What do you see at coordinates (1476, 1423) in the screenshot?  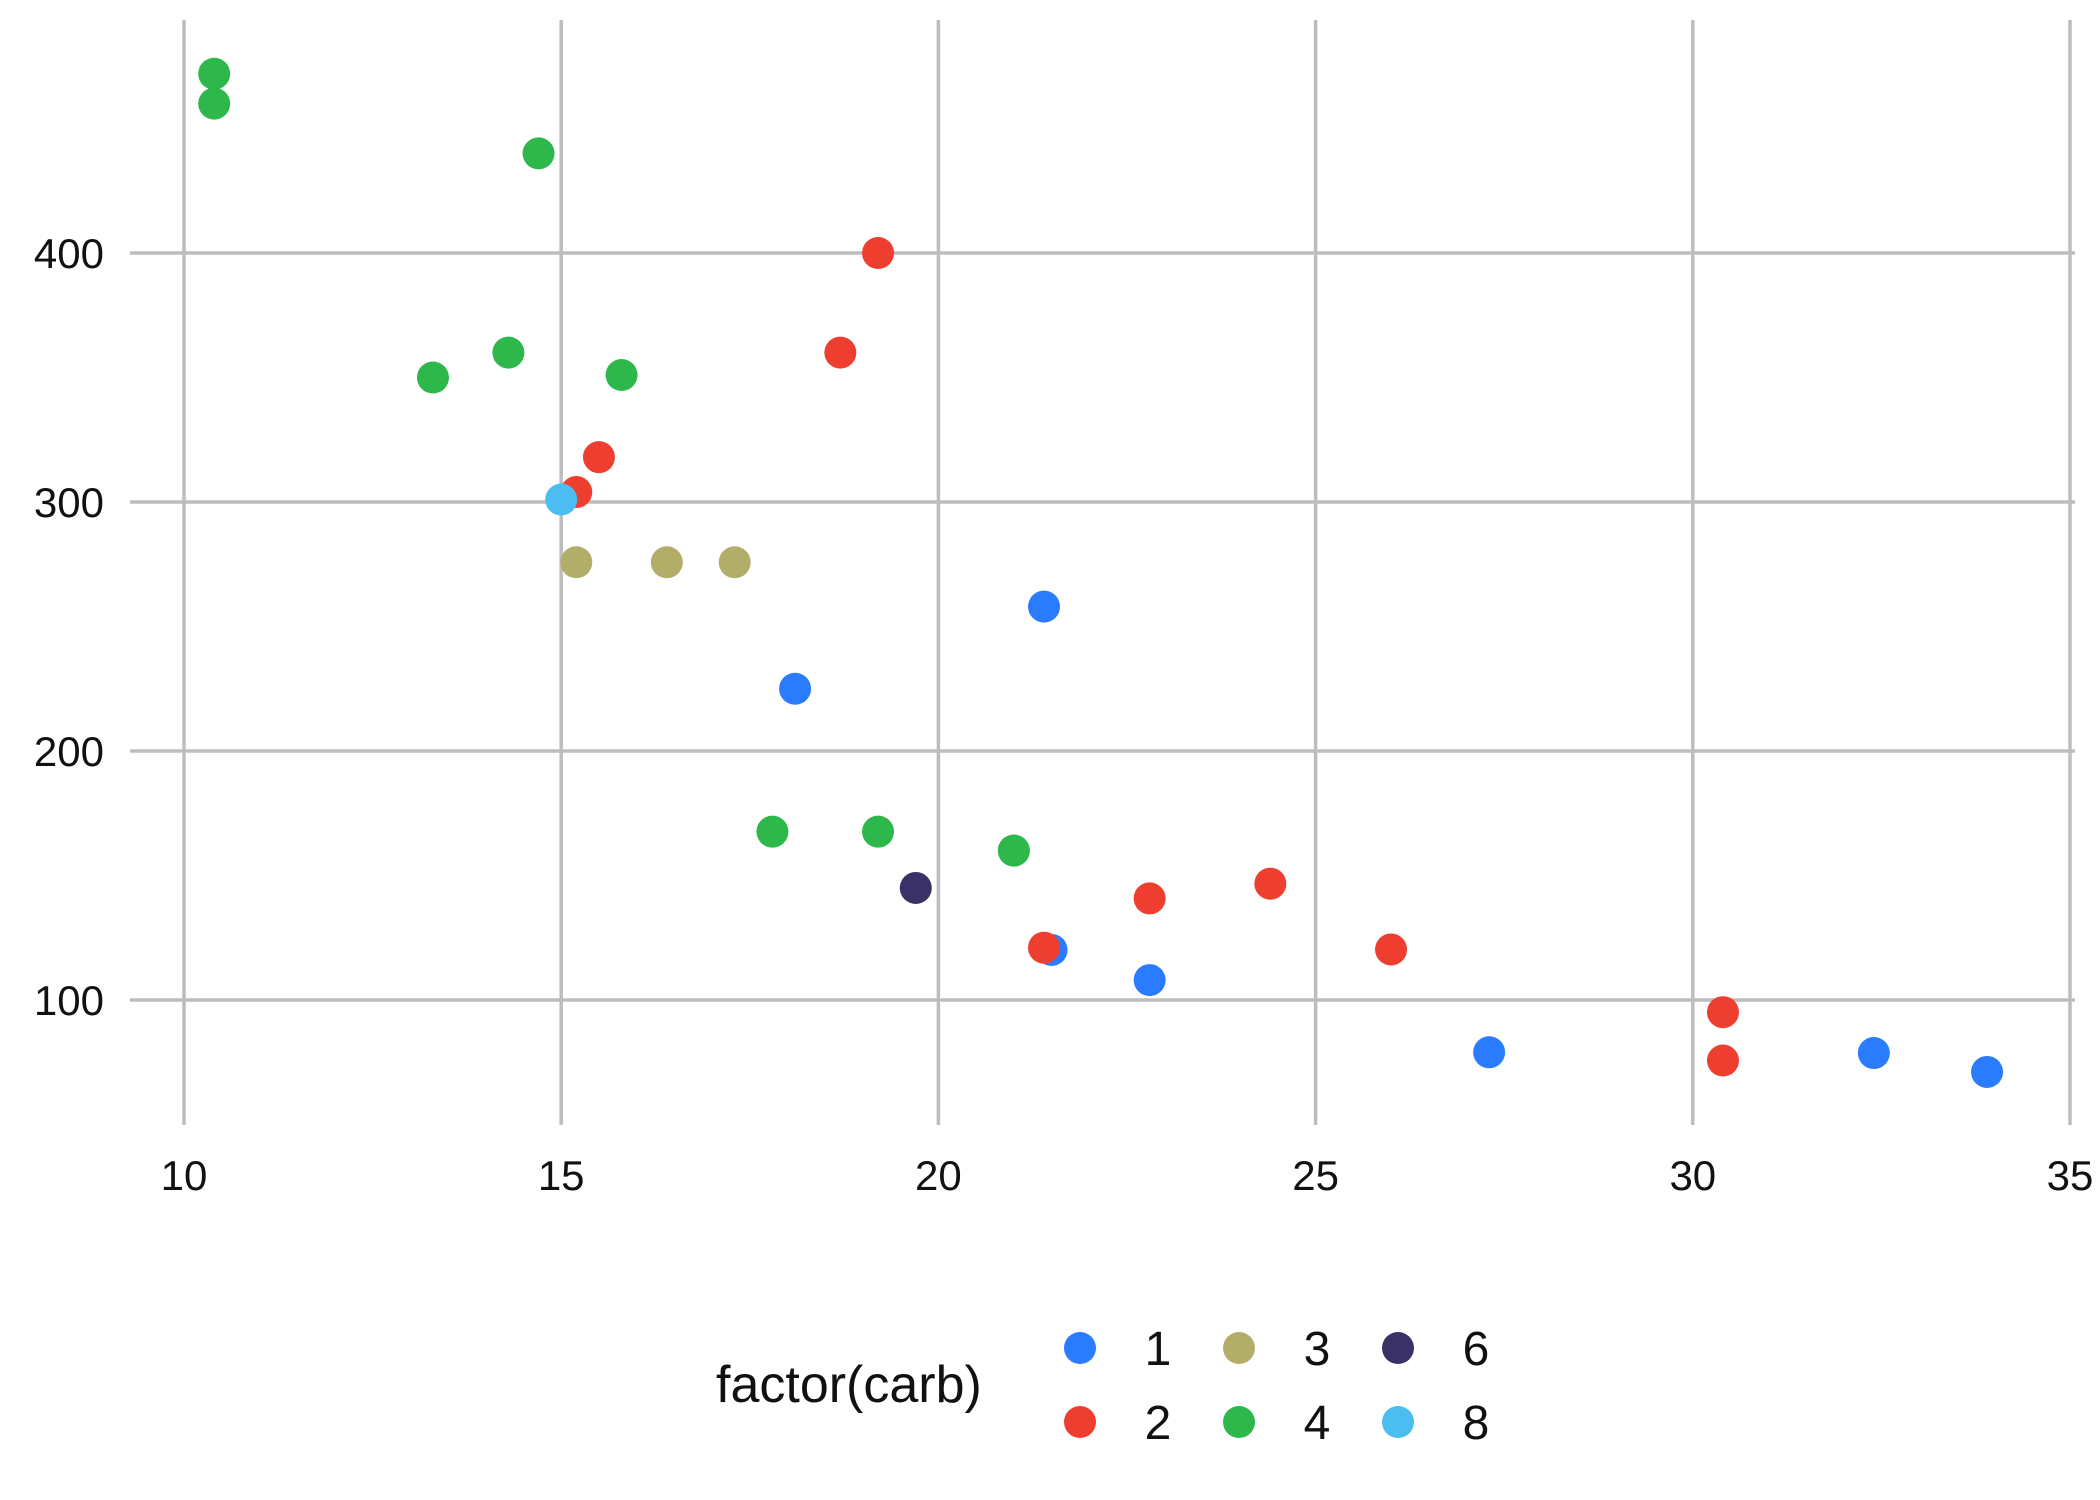 I see `legend-label: 8` at bounding box center [1476, 1423].